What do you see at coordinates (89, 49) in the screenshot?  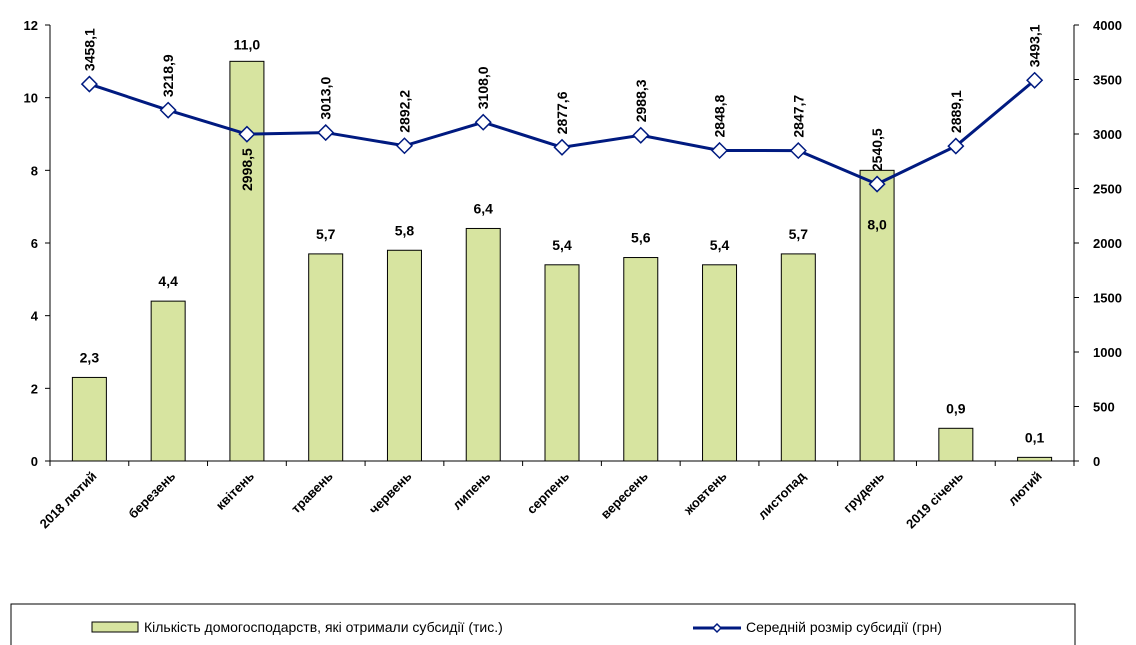 I see `line-value-label: 3458,1` at bounding box center [89, 49].